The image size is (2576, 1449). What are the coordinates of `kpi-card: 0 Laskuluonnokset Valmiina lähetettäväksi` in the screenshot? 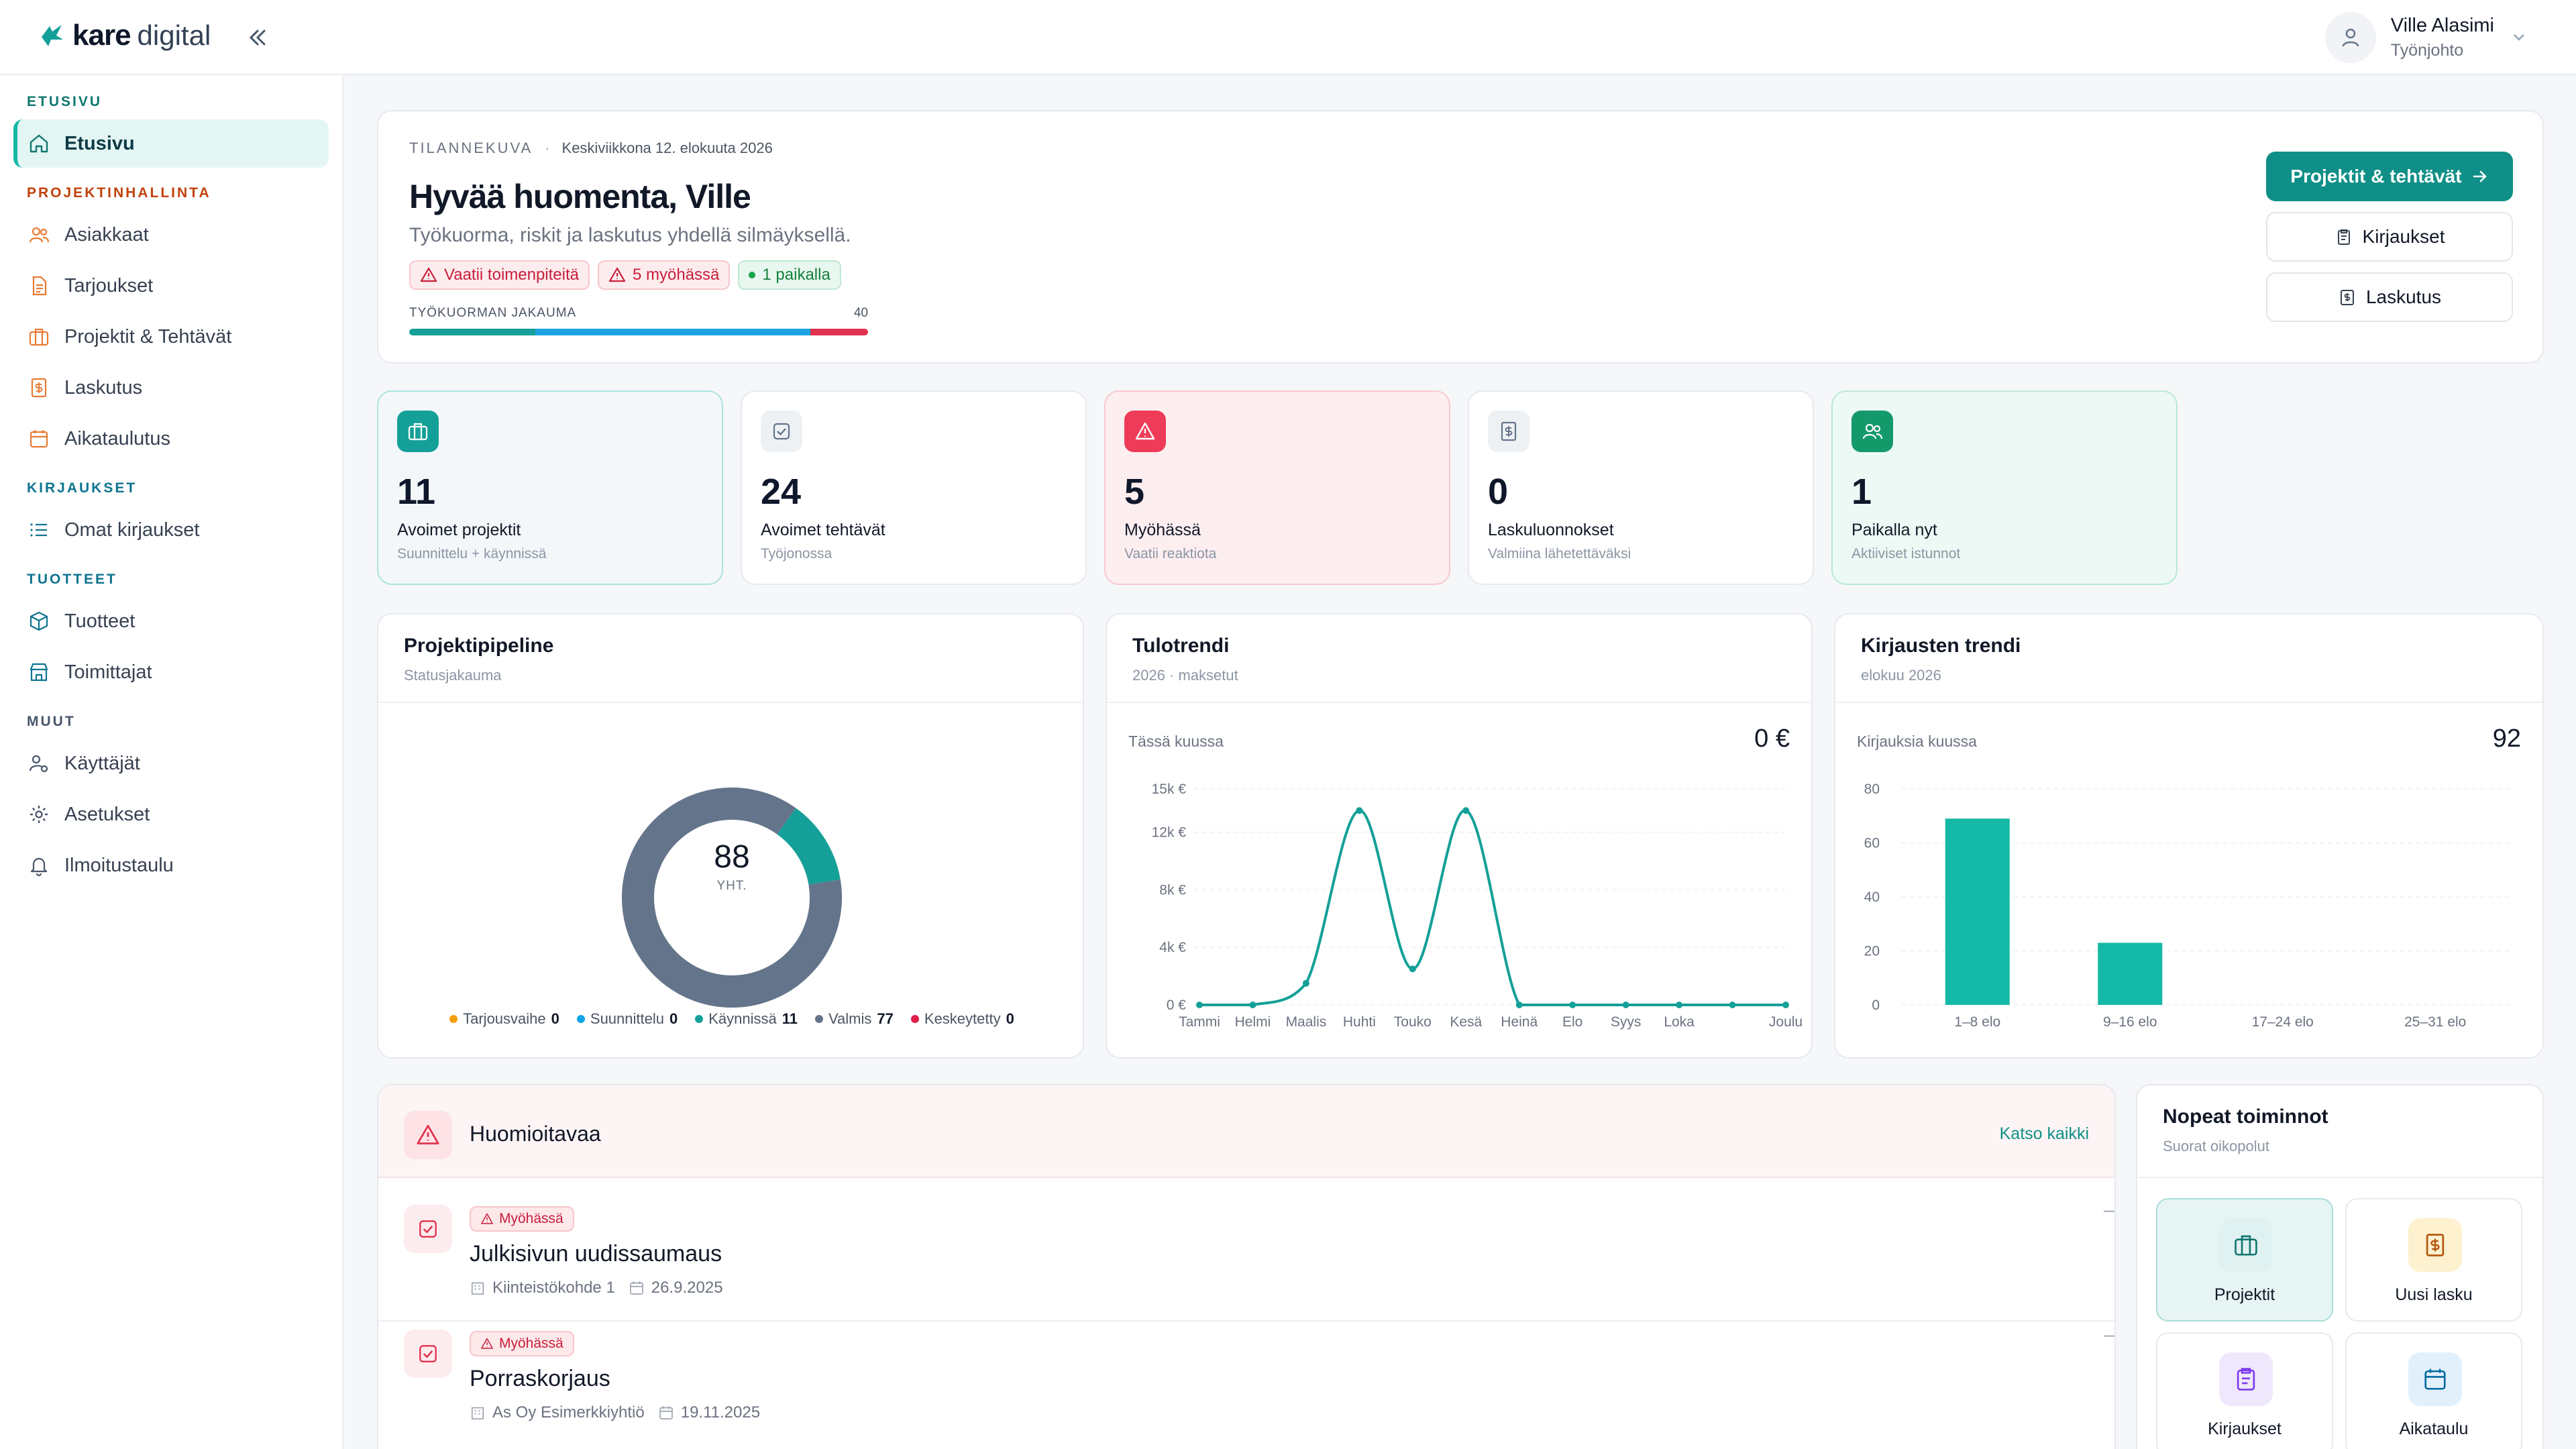 It's located at (1641, 487).